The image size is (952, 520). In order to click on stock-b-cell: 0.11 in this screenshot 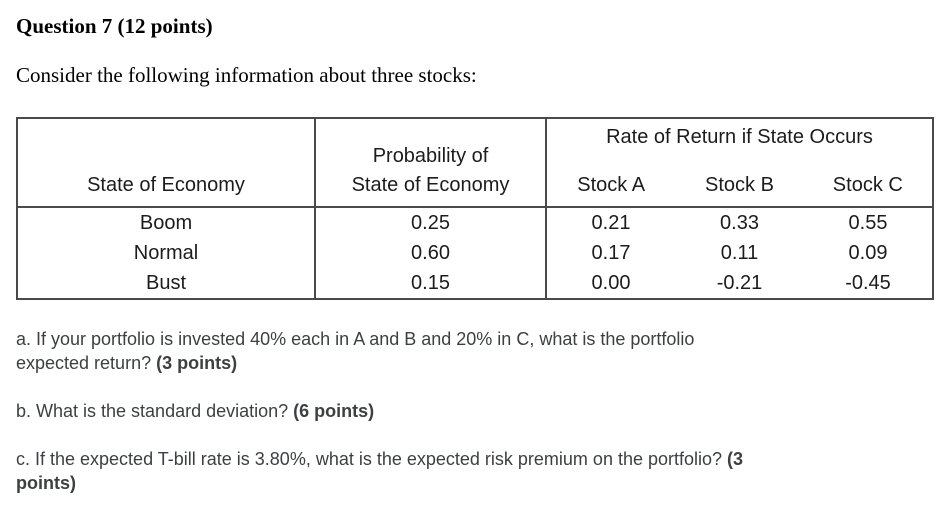, I will do `click(739, 252)`.